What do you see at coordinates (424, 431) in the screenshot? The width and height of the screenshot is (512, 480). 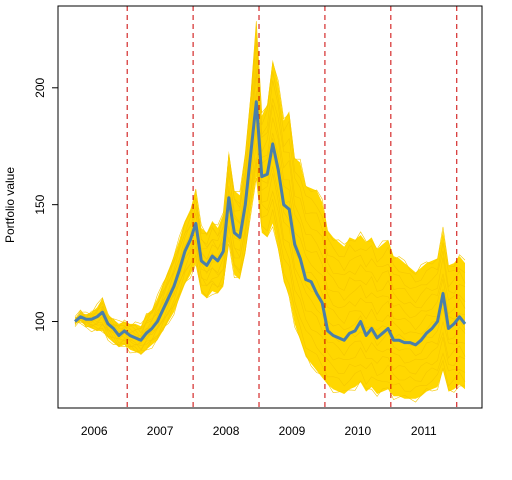 I see `x-tick-label: 2011` at bounding box center [424, 431].